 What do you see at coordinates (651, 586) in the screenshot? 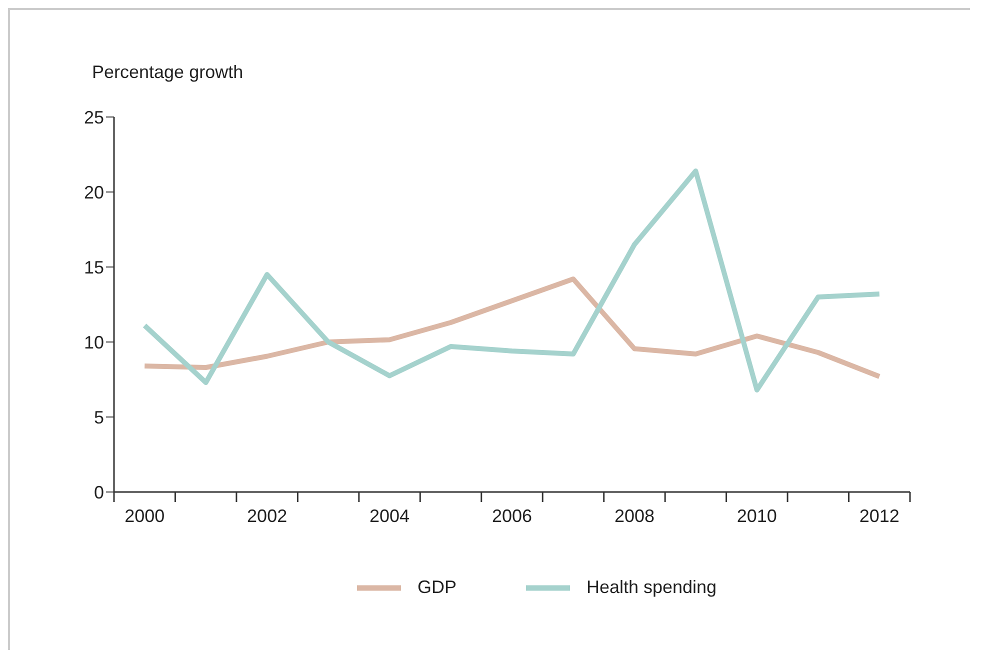
I see `legend-label: Health spending` at bounding box center [651, 586].